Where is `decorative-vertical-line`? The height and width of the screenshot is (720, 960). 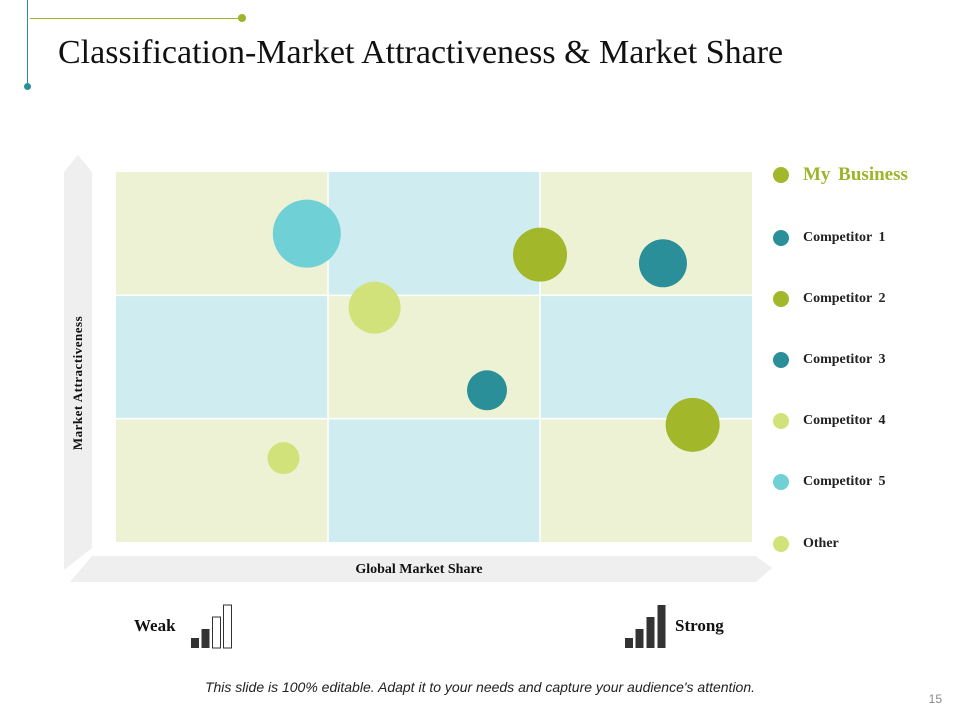 decorative-vertical-line is located at coordinates (27, 43).